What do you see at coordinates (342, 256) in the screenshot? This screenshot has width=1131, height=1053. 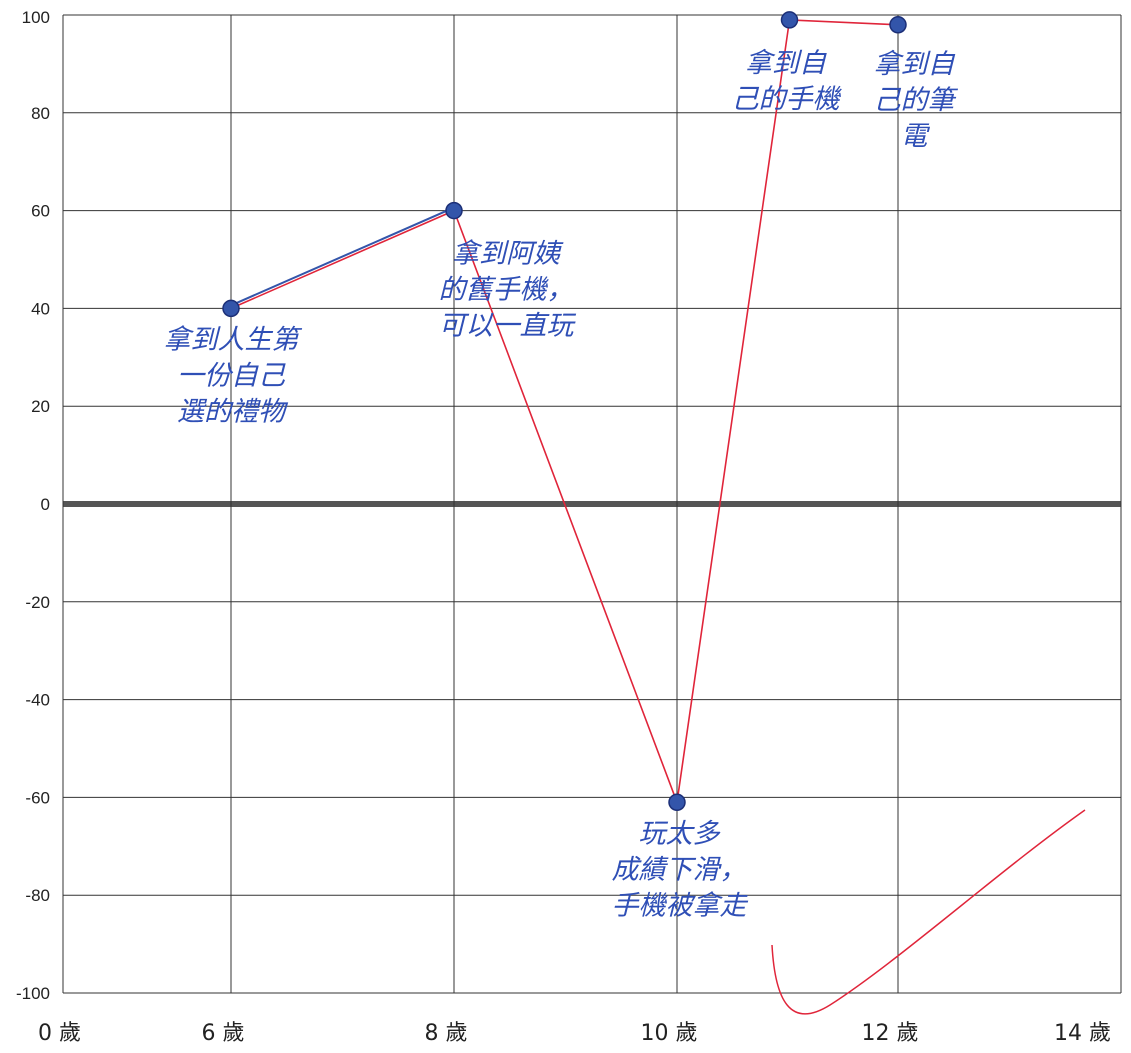 I see `pencil-stroke` at bounding box center [342, 256].